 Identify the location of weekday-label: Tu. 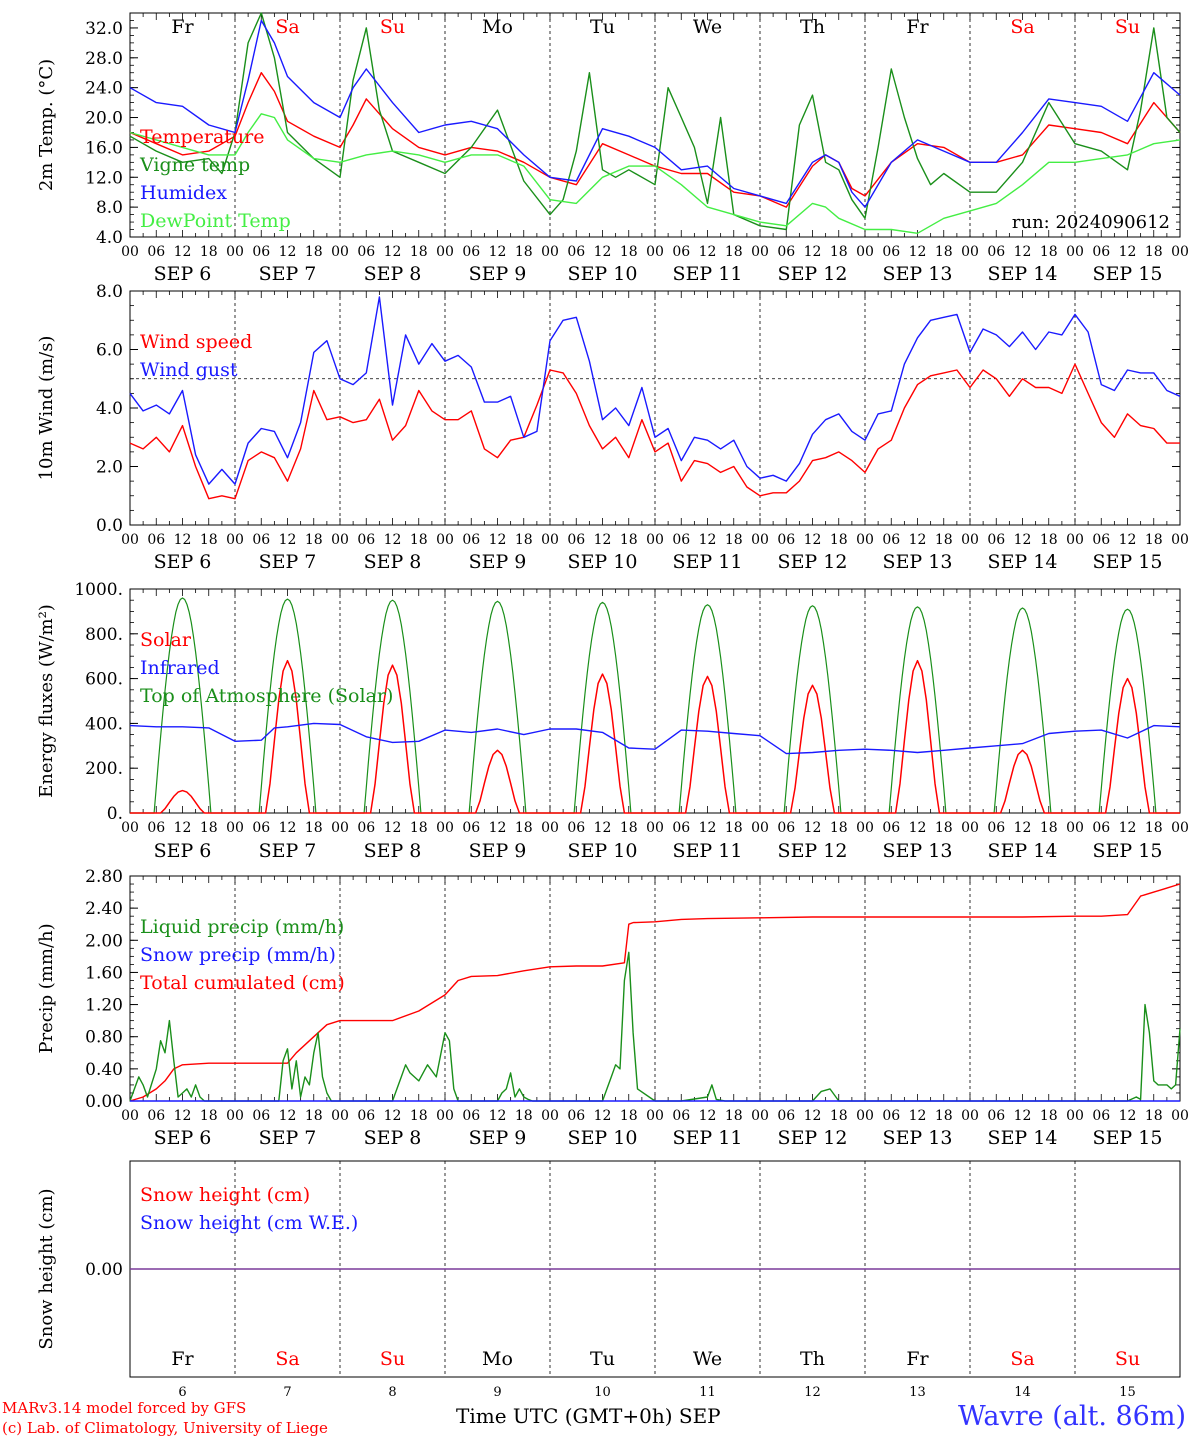
(602, 1359).